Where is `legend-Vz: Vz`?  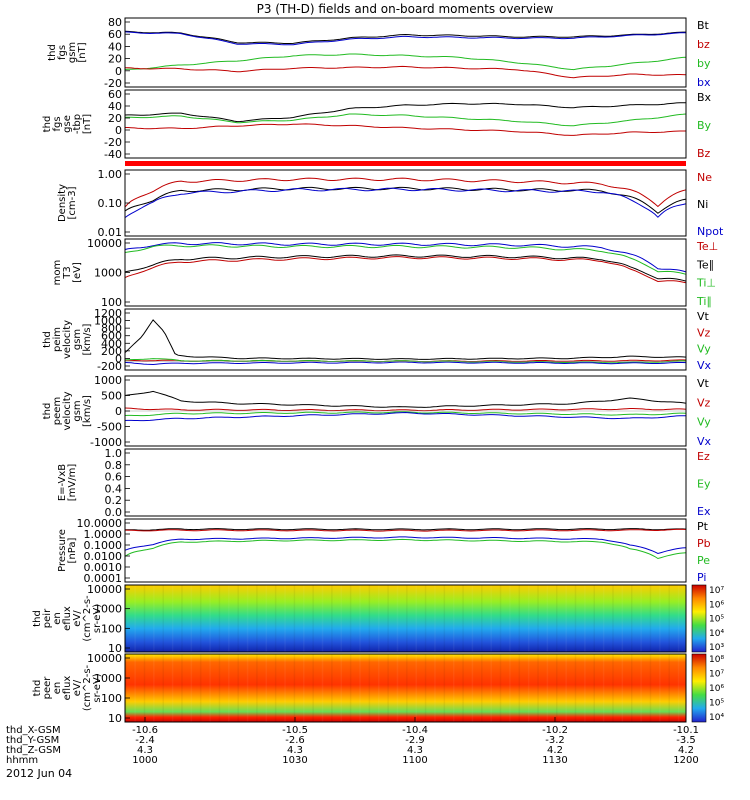
legend-Vz: Vz is located at coordinates (704, 332).